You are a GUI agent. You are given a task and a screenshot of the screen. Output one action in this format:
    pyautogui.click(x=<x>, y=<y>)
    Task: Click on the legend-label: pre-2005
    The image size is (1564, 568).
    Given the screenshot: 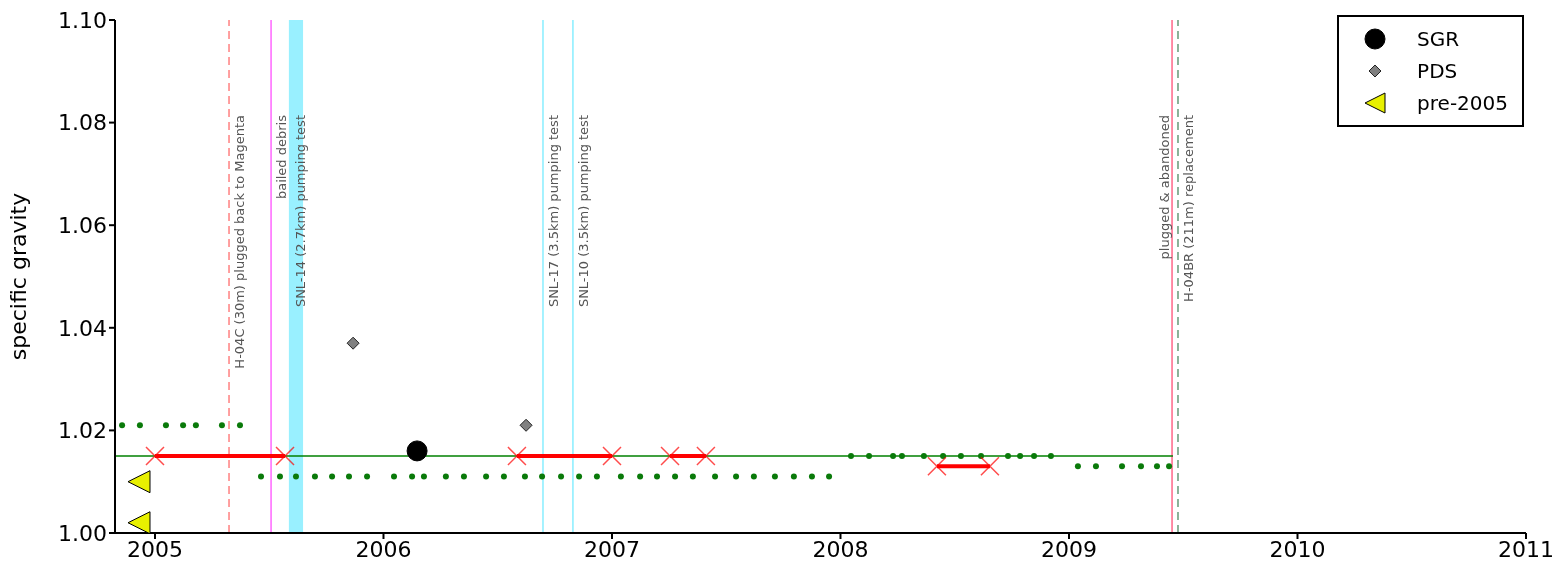 What is the action you would take?
    pyautogui.click(x=1462, y=103)
    